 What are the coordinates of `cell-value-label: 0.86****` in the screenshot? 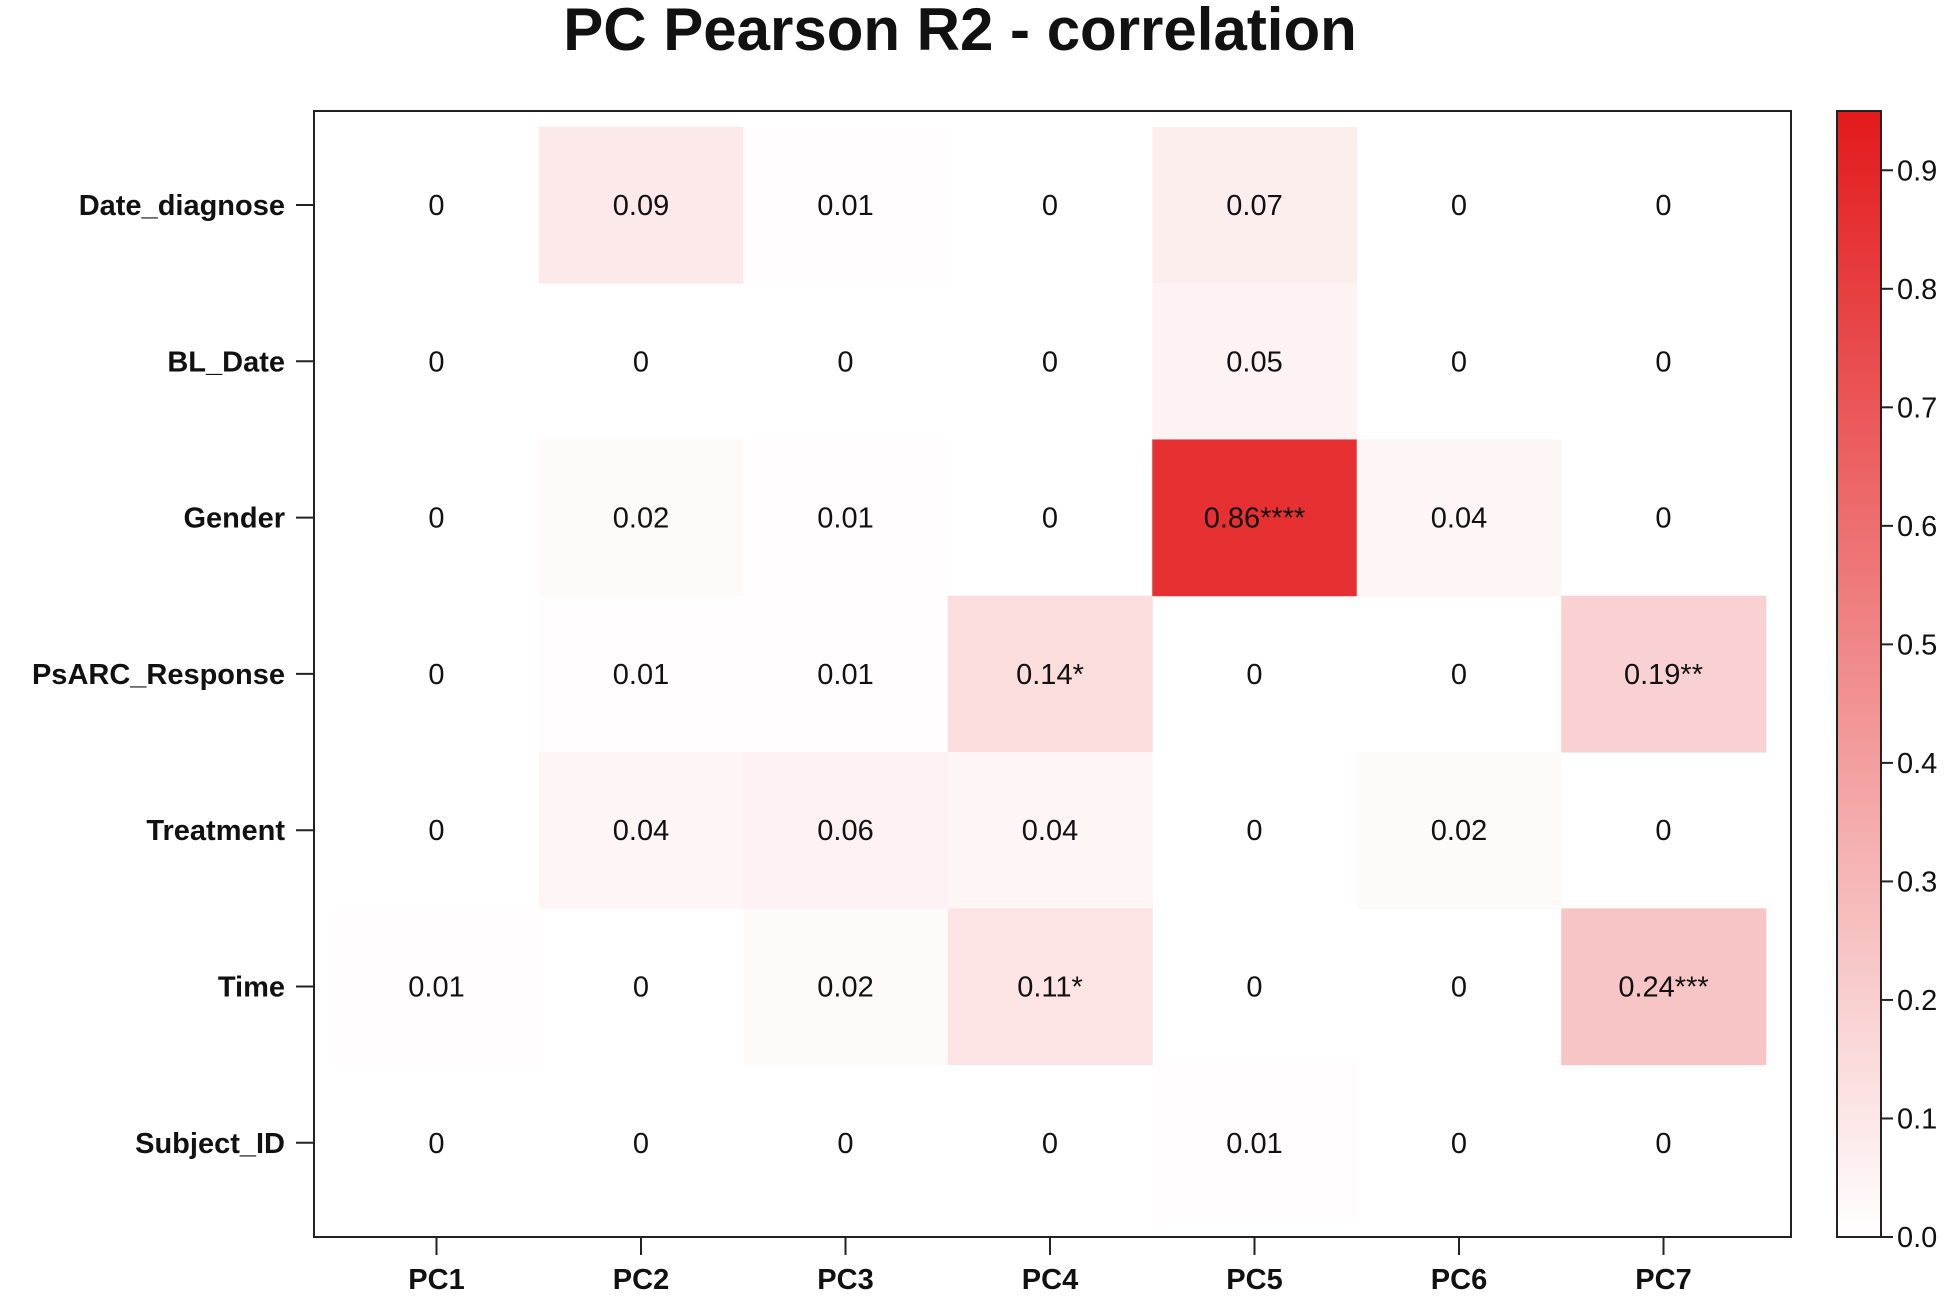 It's located at (1255, 519).